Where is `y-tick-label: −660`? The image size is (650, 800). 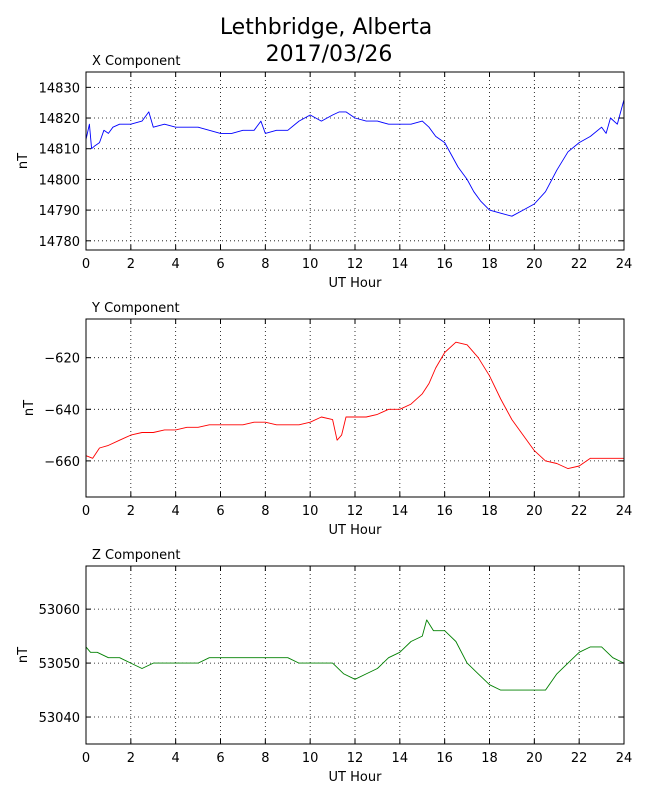 y-tick-label: −660 is located at coordinates (62, 462).